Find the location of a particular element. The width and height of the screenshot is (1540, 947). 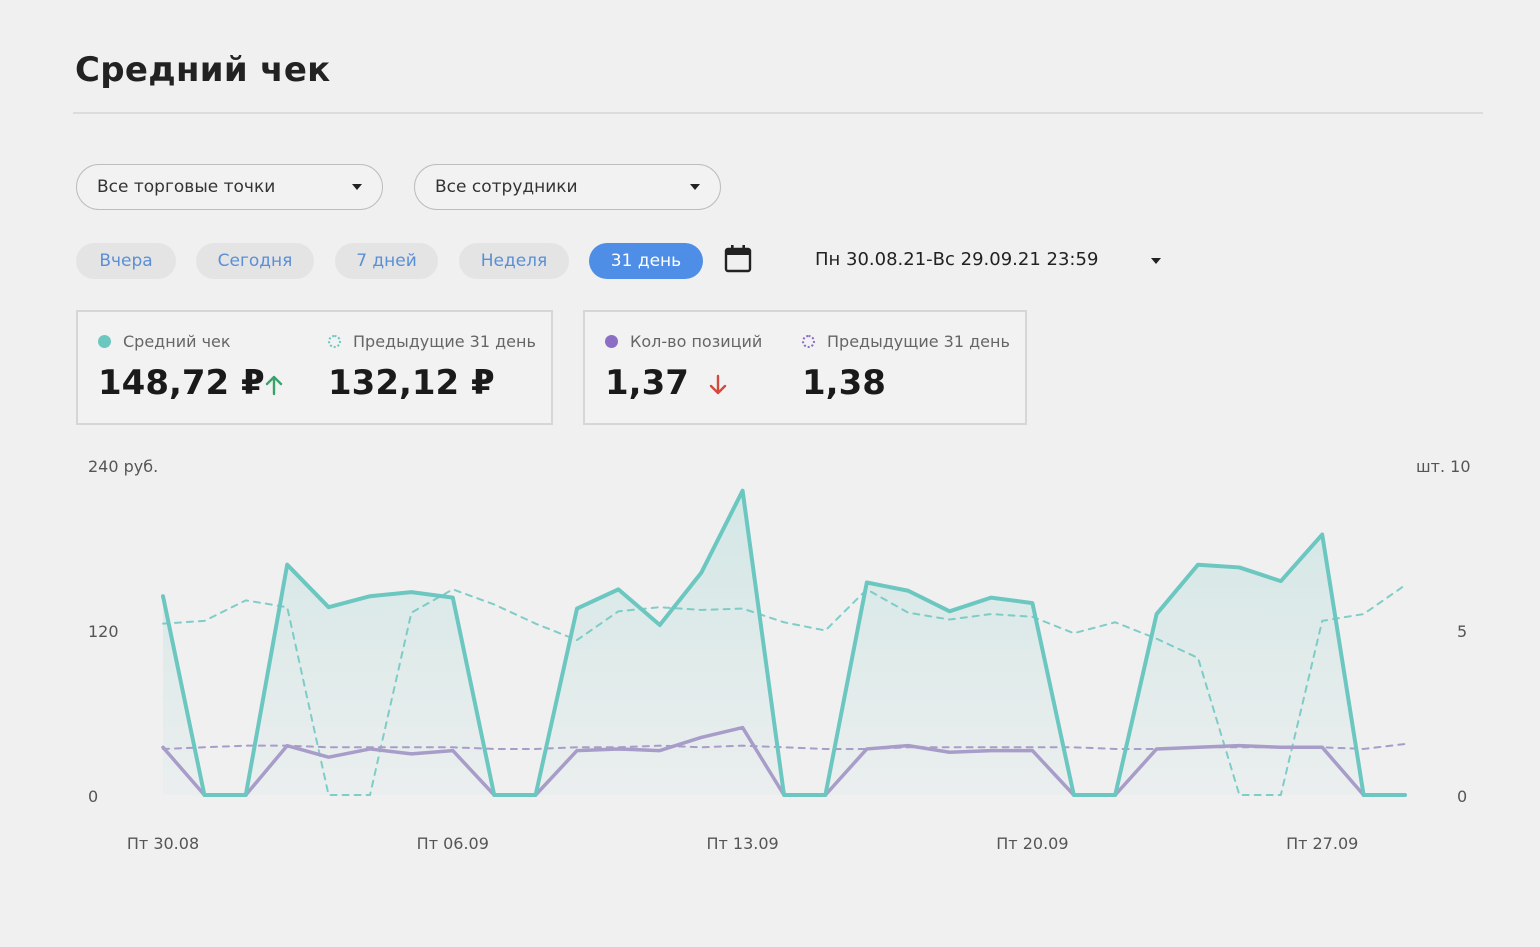

title-divider is located at coordinates (778, 113).